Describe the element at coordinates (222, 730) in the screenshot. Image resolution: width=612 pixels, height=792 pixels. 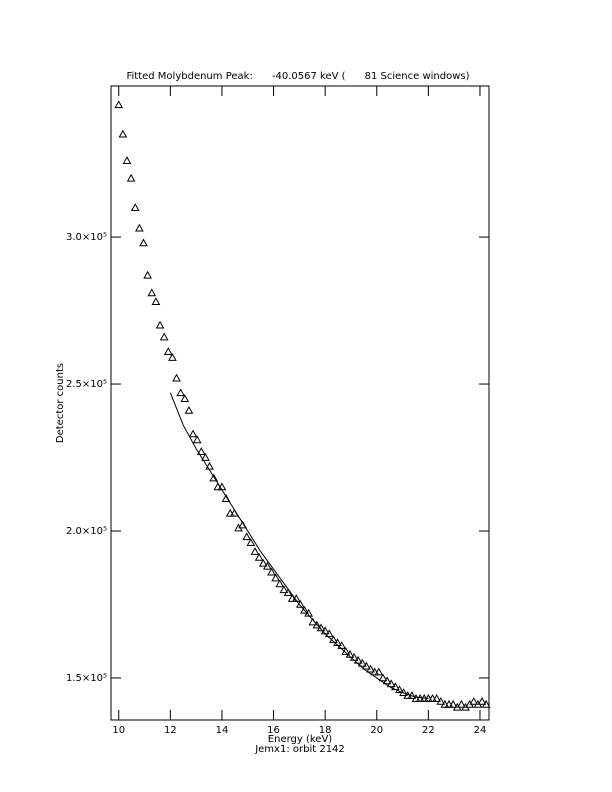
I see `x-tick-label: 14` at that location.